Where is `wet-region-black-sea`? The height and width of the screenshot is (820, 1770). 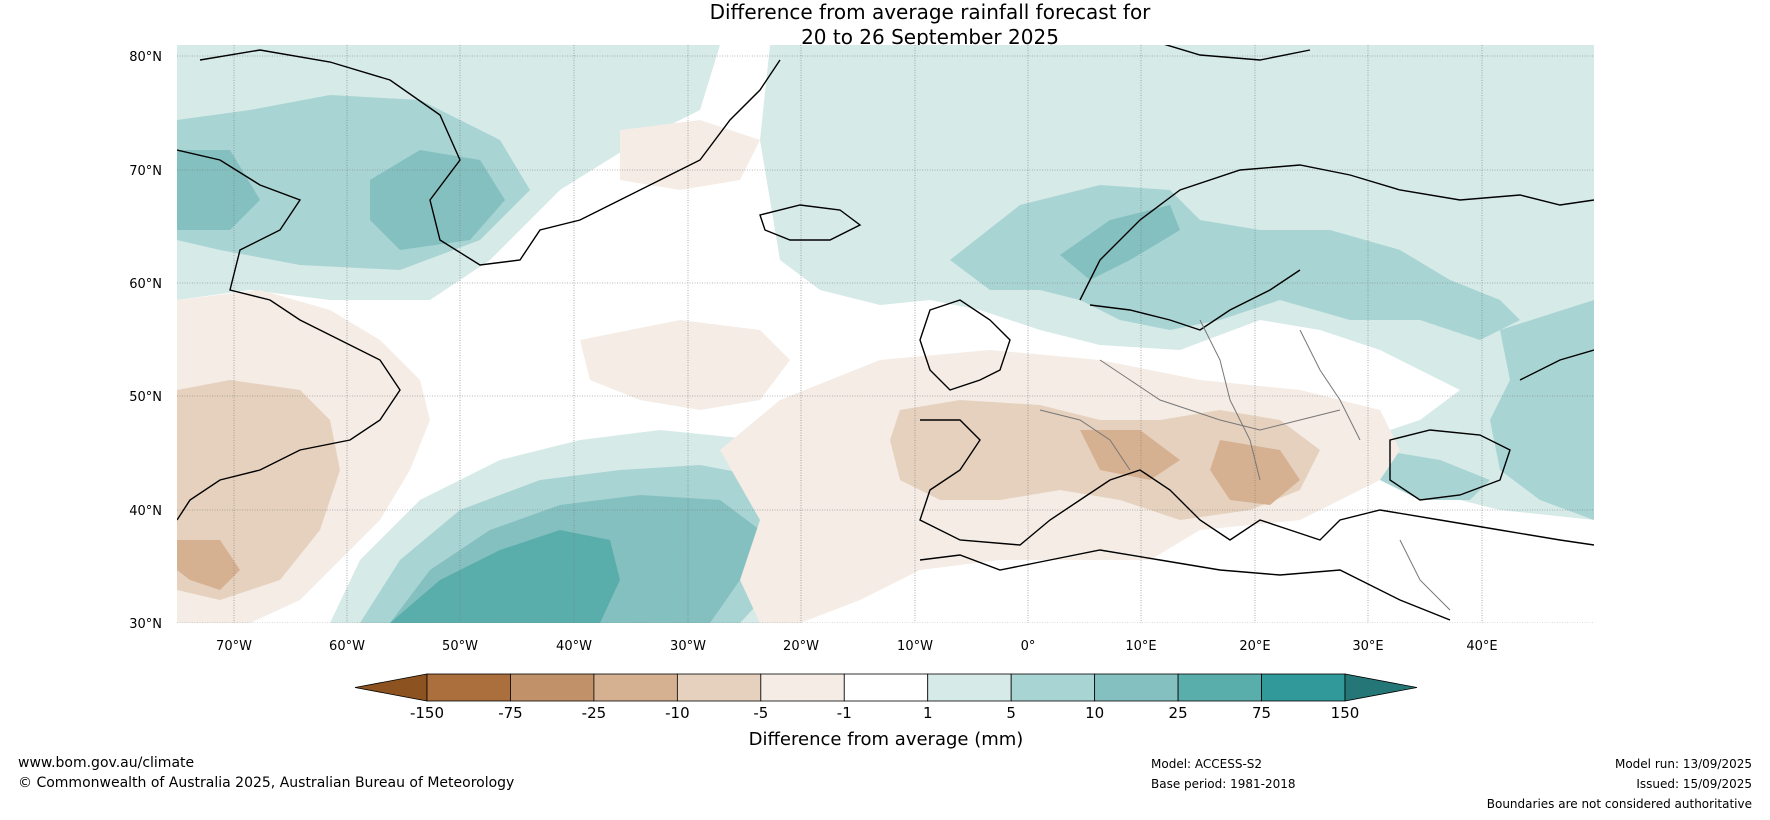
wet-region-black-sea is located at coordinates (1435, 475).